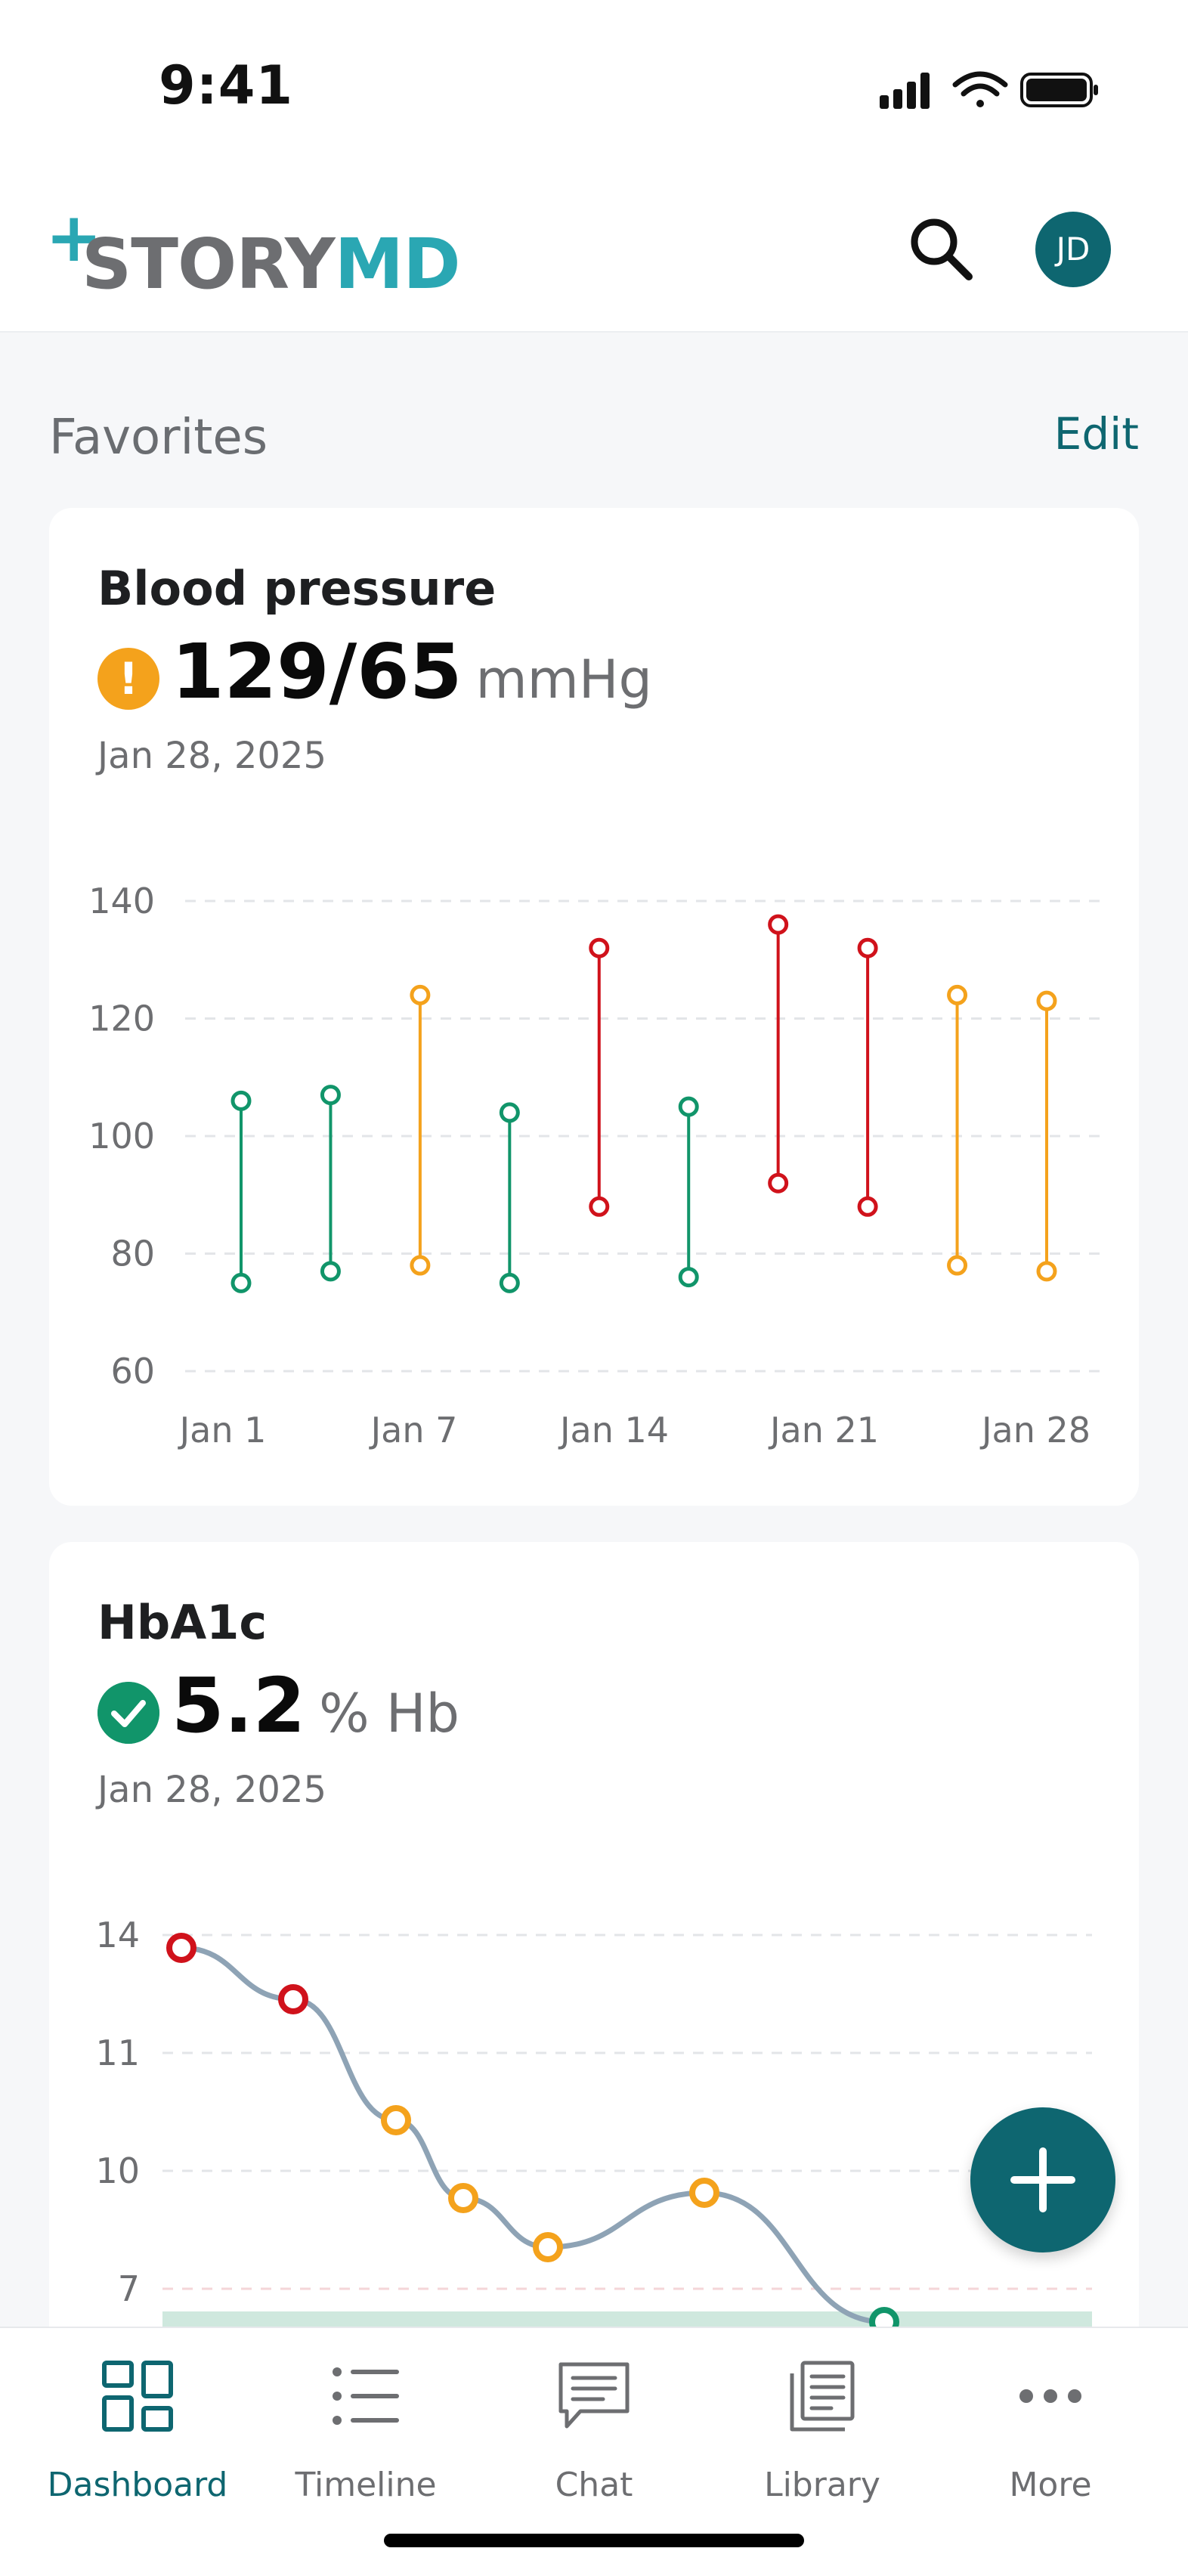 The width and height of the screenshot is (1188, 2576). What do you see at coordinates (158, 438) in the screenshot?
I see `favorites-title: Favorites` at bounding box center [158, 438].